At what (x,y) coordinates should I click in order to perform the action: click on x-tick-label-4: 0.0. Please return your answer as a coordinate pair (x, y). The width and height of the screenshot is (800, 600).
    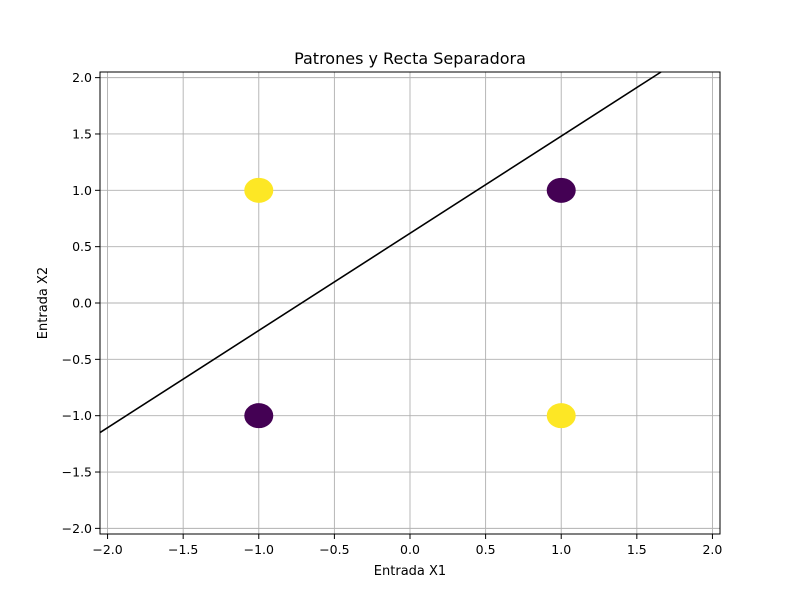
    Looking at the image, I should click on (410, 549).